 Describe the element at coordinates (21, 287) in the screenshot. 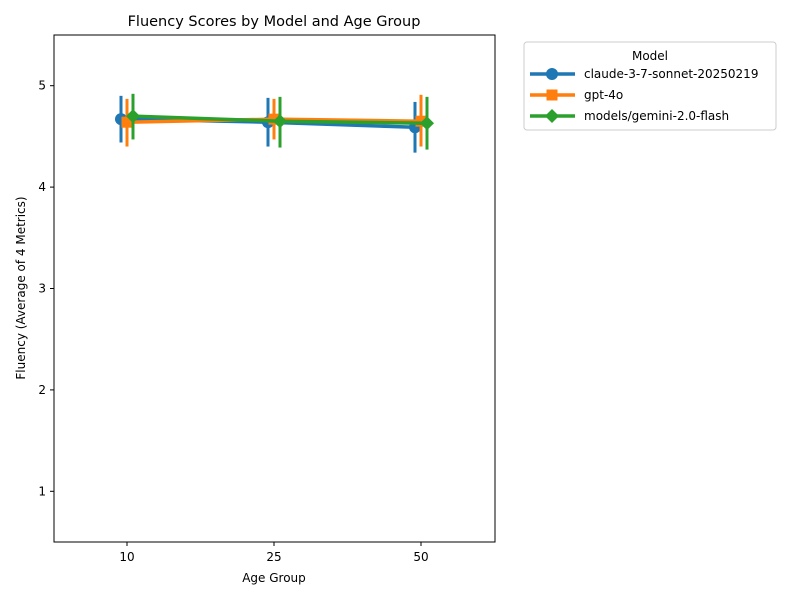

I see `y-axis-label: Fluency (Average of 4 Metrics)` at that location.